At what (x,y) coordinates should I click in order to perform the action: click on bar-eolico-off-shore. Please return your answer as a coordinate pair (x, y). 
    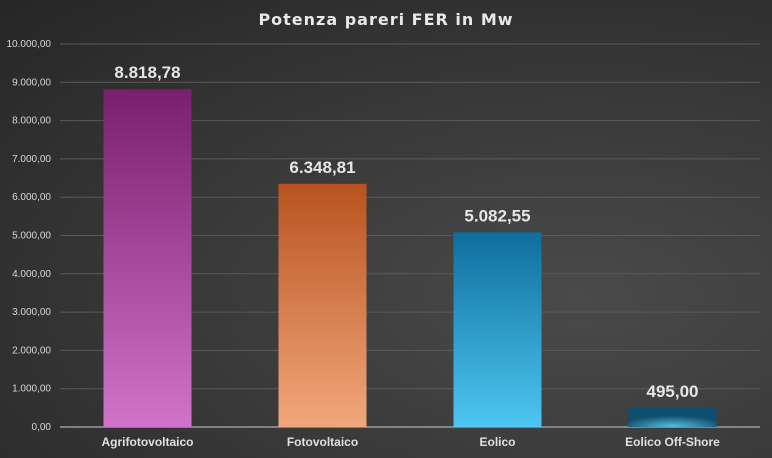
    Looking at the image, I should click on (672, 417).